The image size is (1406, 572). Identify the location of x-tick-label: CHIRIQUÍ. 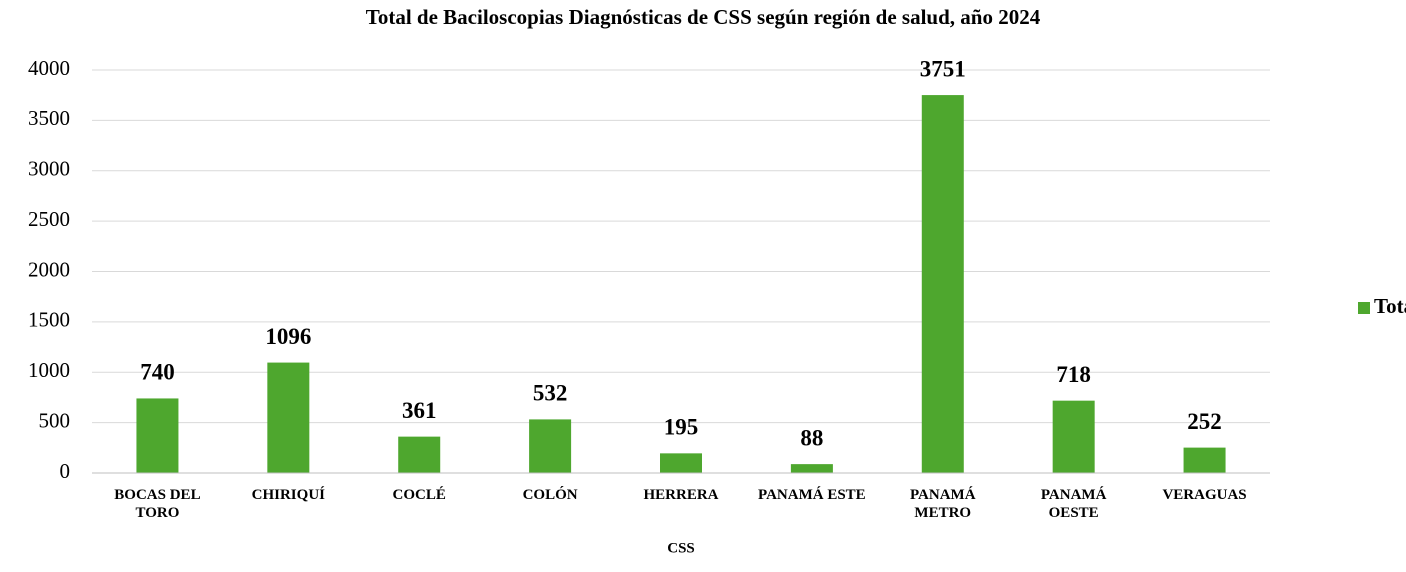
(288, 495).